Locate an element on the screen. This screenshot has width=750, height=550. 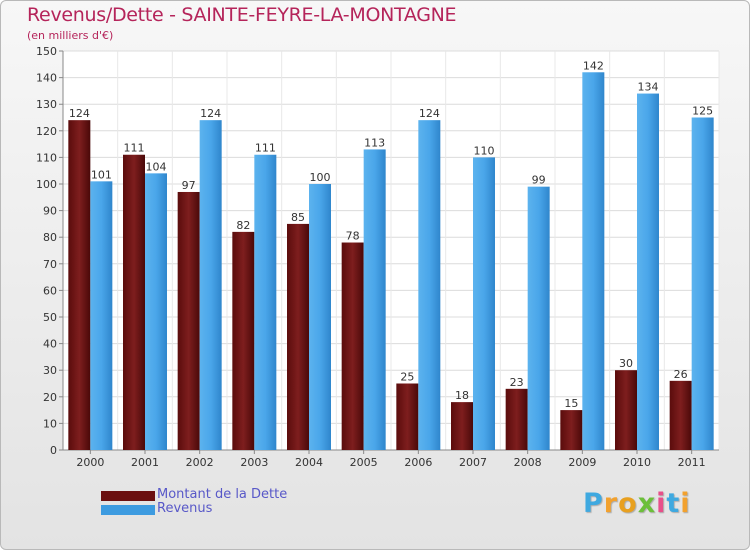
y-tick-label: 20 is located at coordinates (50, 397).